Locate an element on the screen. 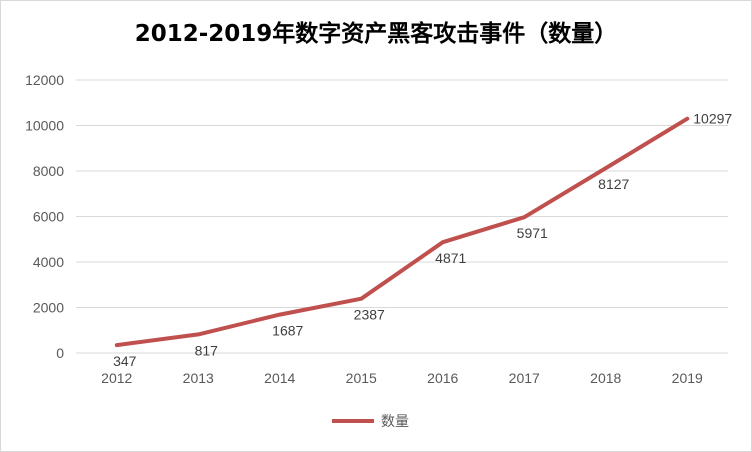 The height and width of the screenshot is (452, 752). x-tick-label: 2017 is located at coordinates (524, 378).